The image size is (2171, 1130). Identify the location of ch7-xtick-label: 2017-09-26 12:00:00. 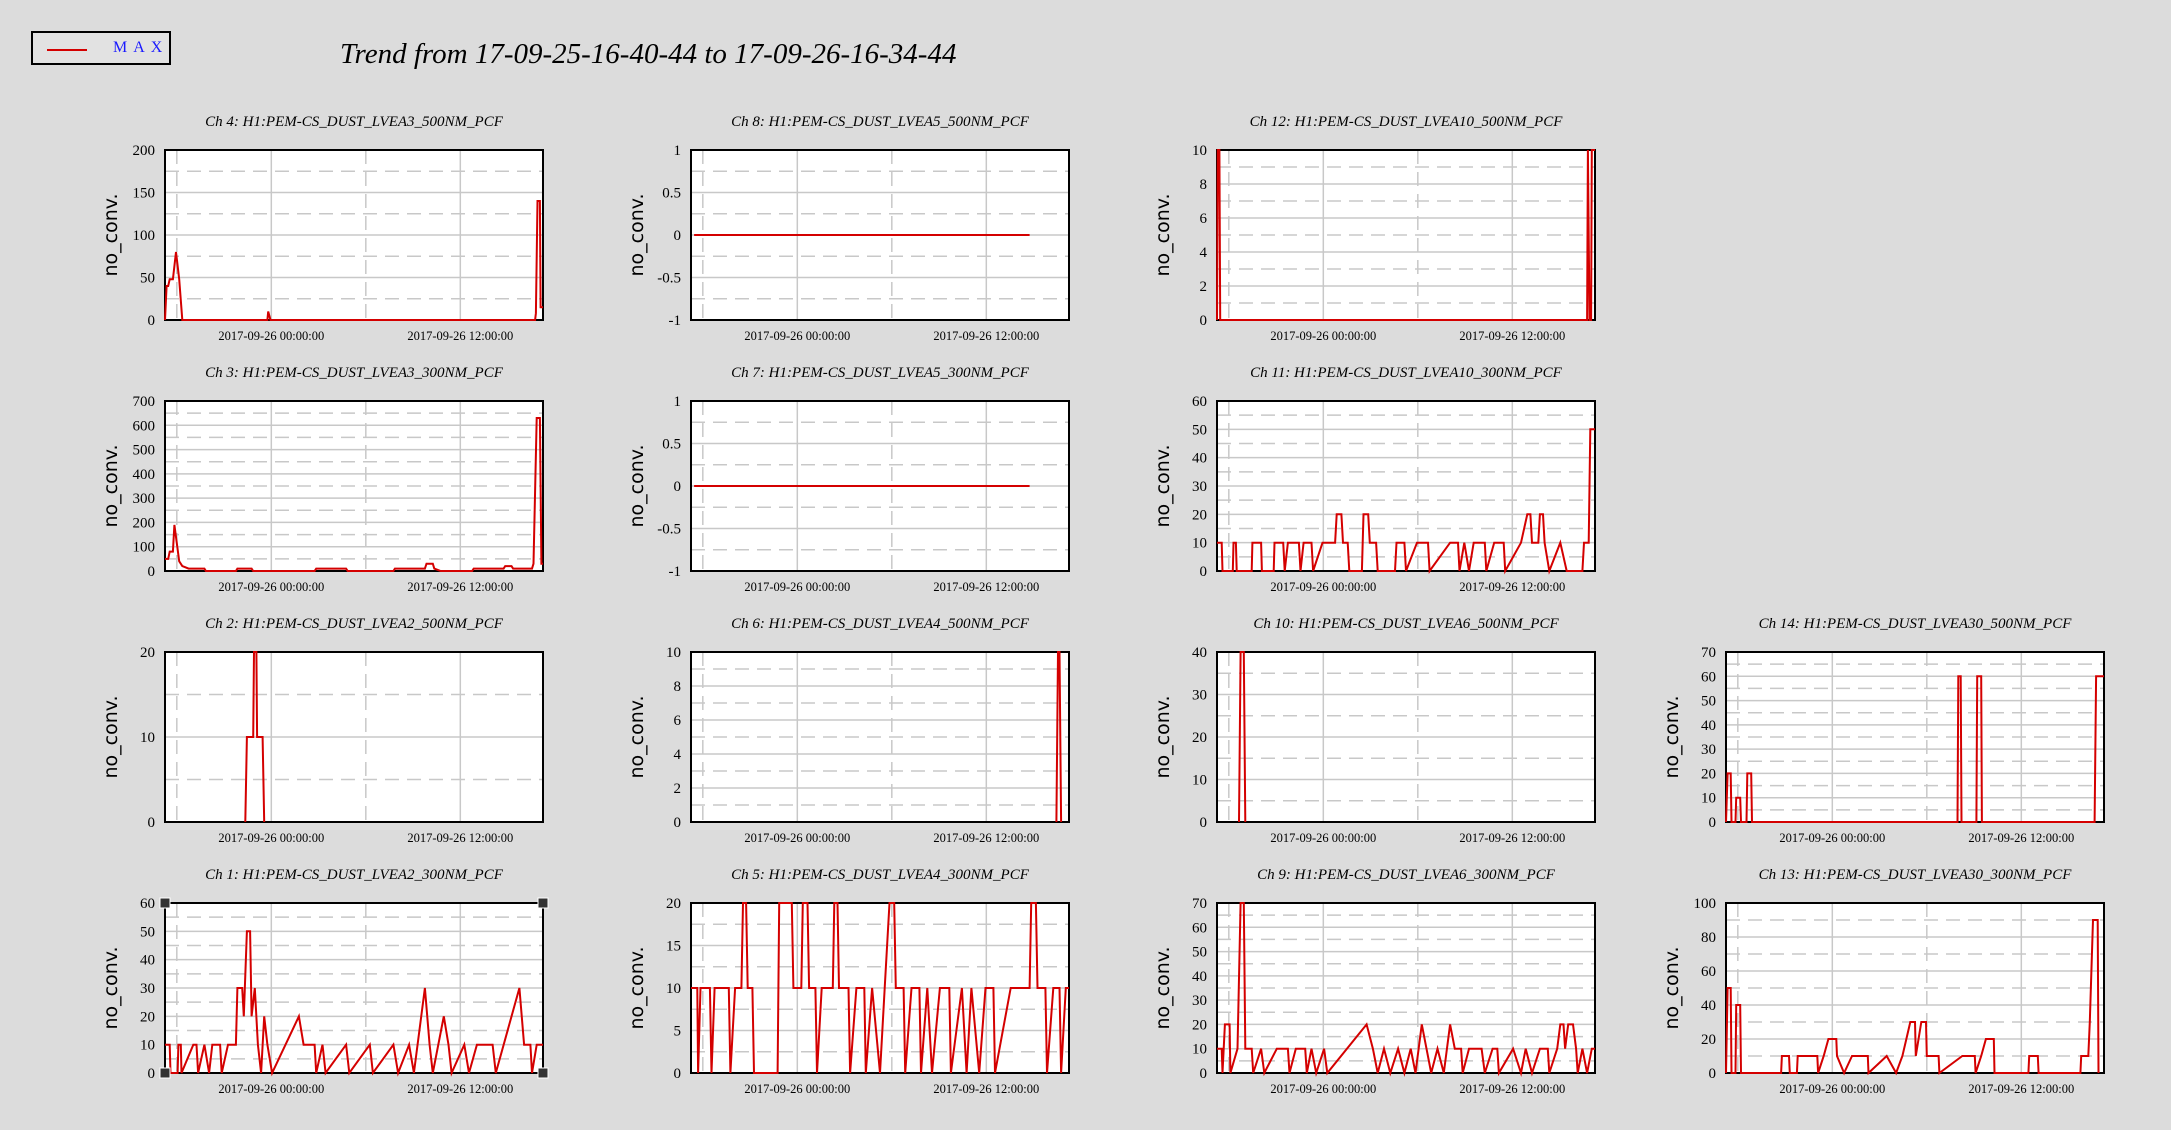
(986, 587).